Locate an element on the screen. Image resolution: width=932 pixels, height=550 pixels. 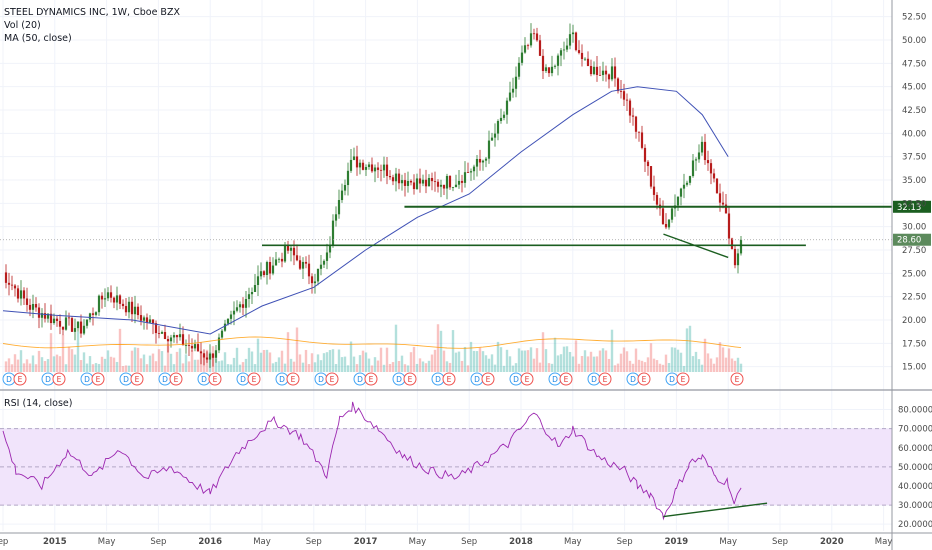
time-tick-label: 2015 is located at coordinates (55, 542).